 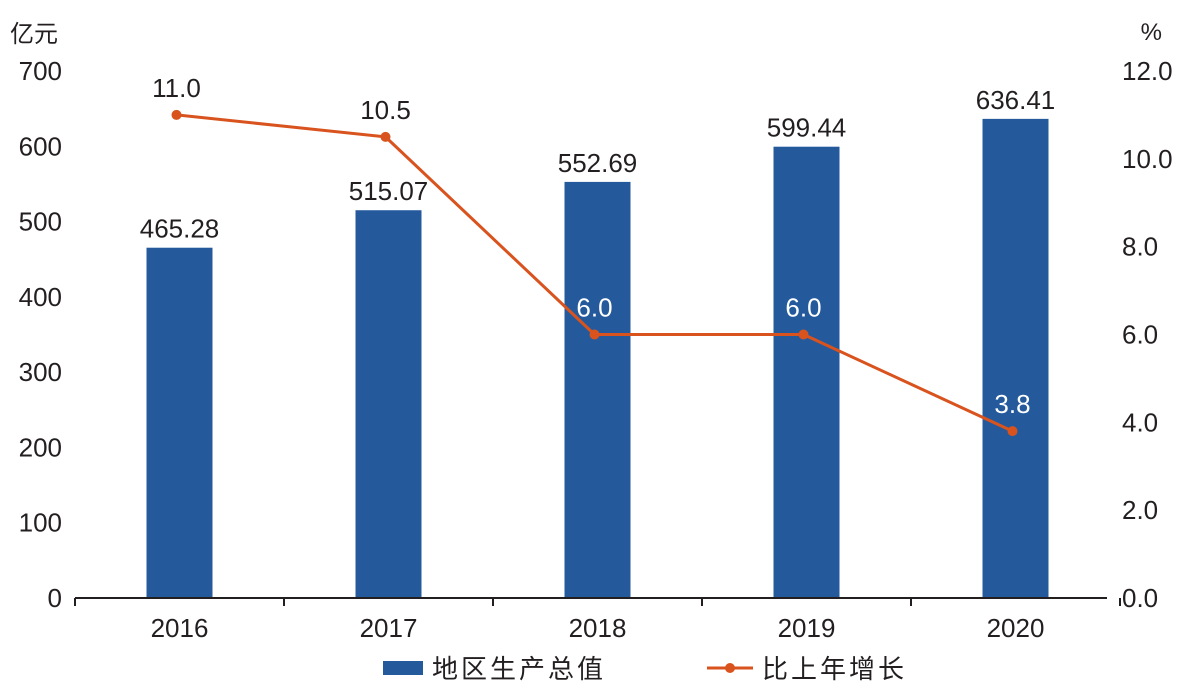 I want to click on left-axis-tick-label: 700, so click(x=40, y=71).